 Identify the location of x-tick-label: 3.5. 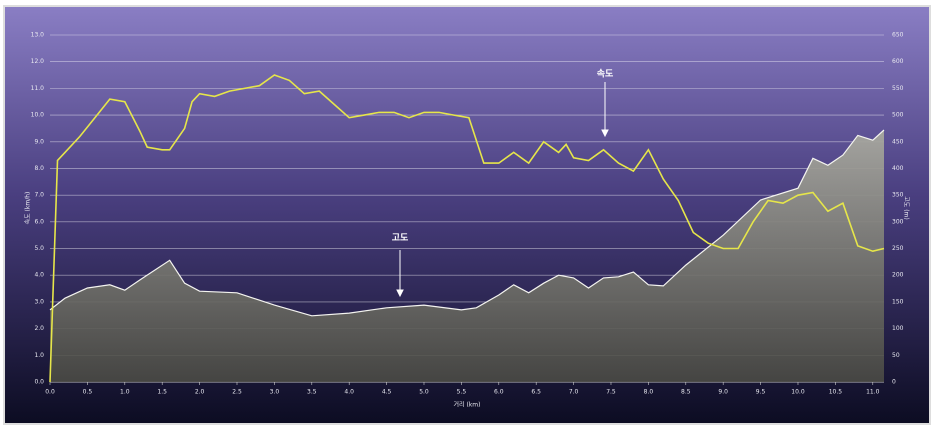
(312, 392).